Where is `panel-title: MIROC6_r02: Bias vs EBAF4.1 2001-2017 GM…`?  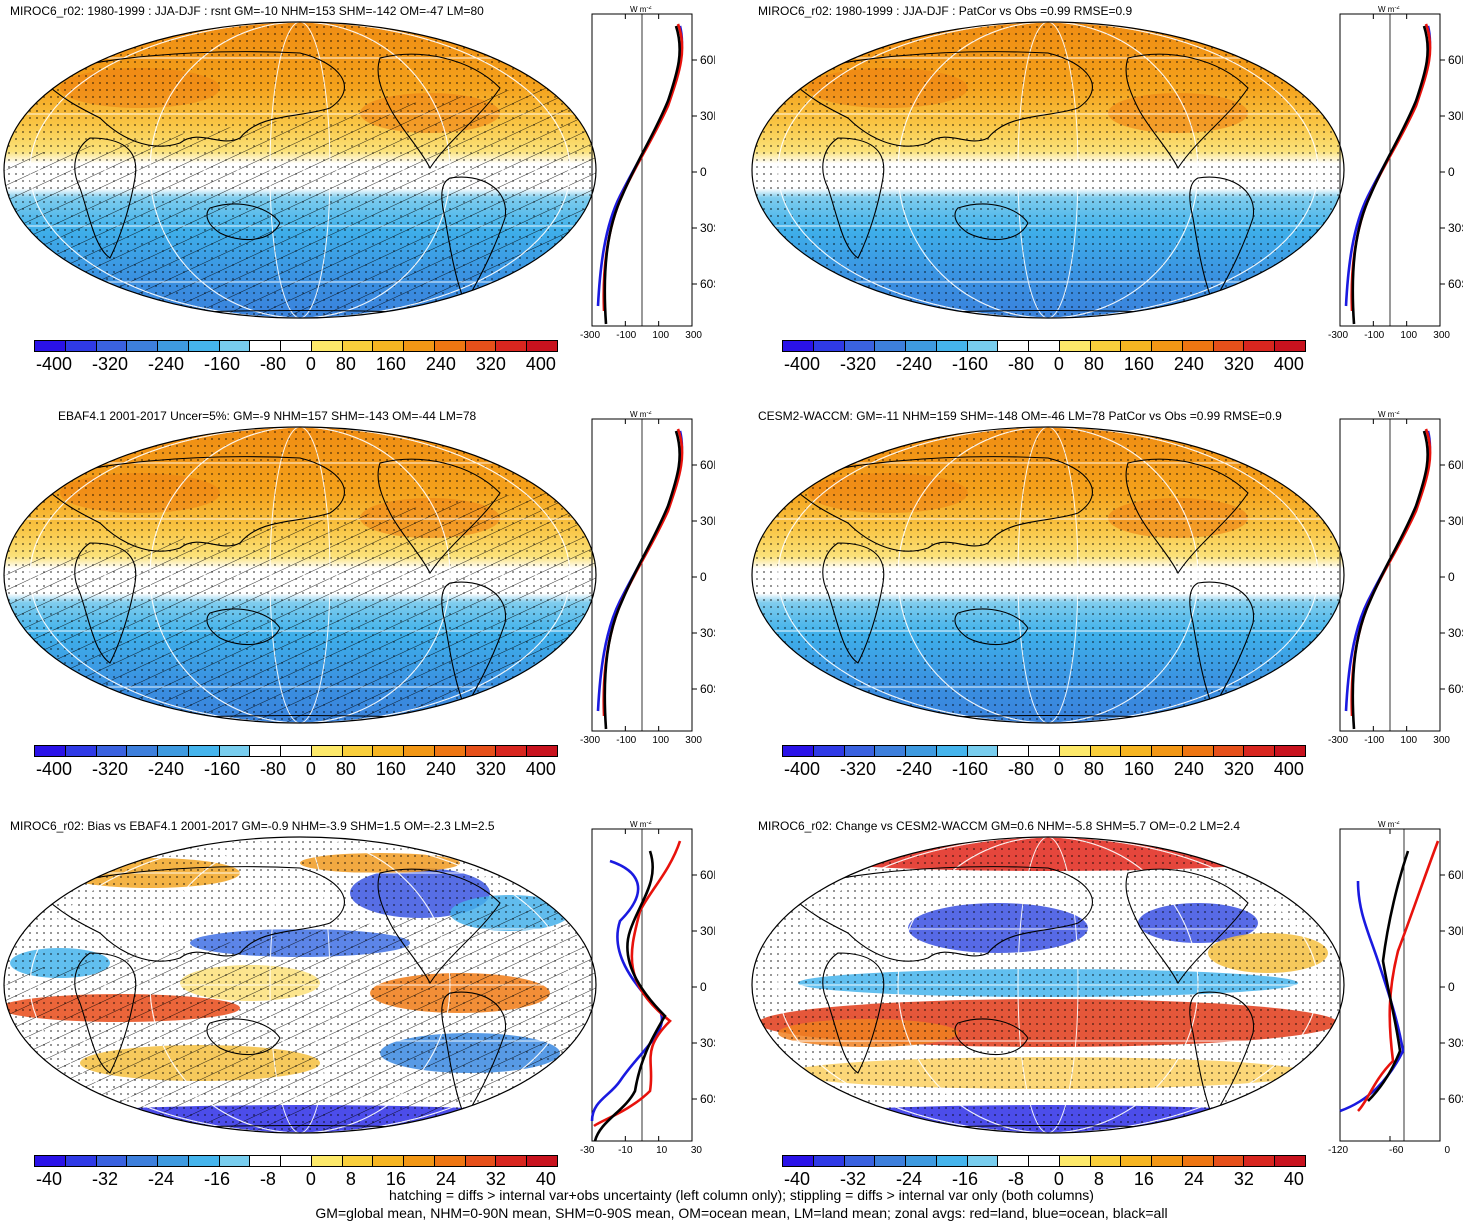 panel-title: MIROC6_r02: Bias vs EBAF4.1 2001-2017 GM… is located at coordinates (252, 826).